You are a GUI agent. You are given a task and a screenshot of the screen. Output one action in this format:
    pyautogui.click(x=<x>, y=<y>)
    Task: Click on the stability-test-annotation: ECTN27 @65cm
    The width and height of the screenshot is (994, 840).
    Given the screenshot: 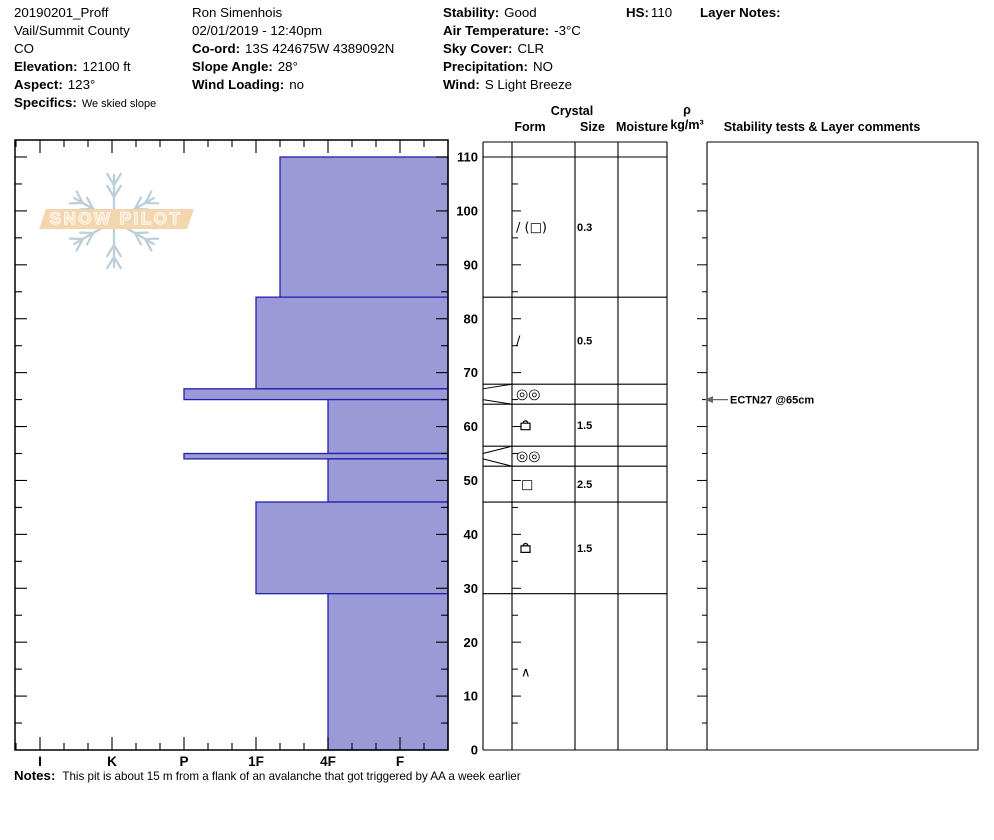 What is the action you would take?
    pyautogui.click(x=759, y=401)
    